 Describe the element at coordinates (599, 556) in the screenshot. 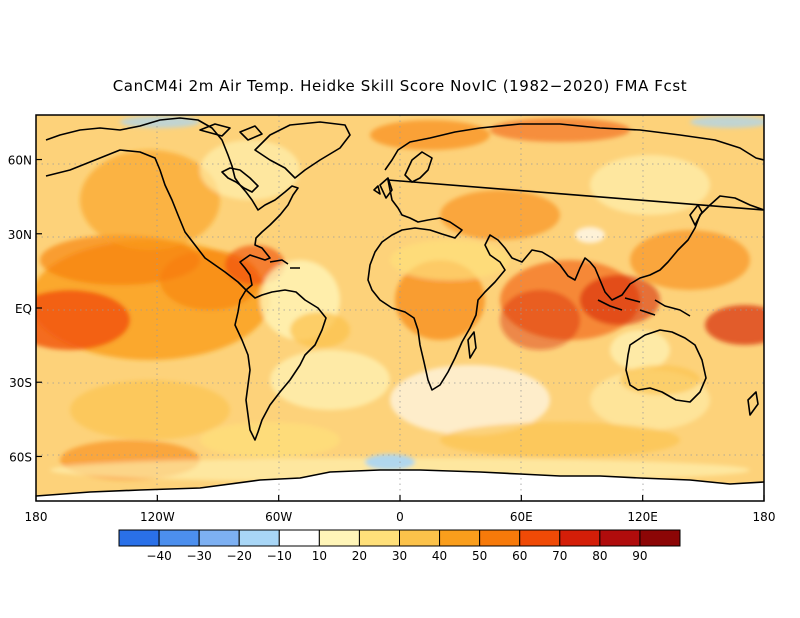

I see `colorbar-label: 80` at that location.